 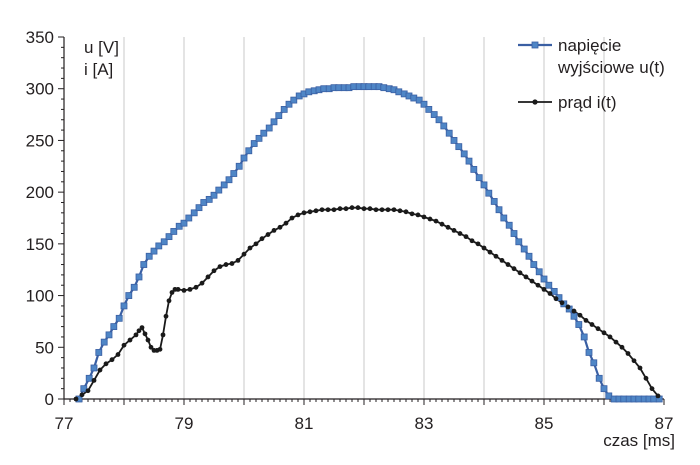 What do you see at coordinates (589, 45) in the screenshot?
I see `legend-voltage-label: napięcie` at bounding box center [589, 45].